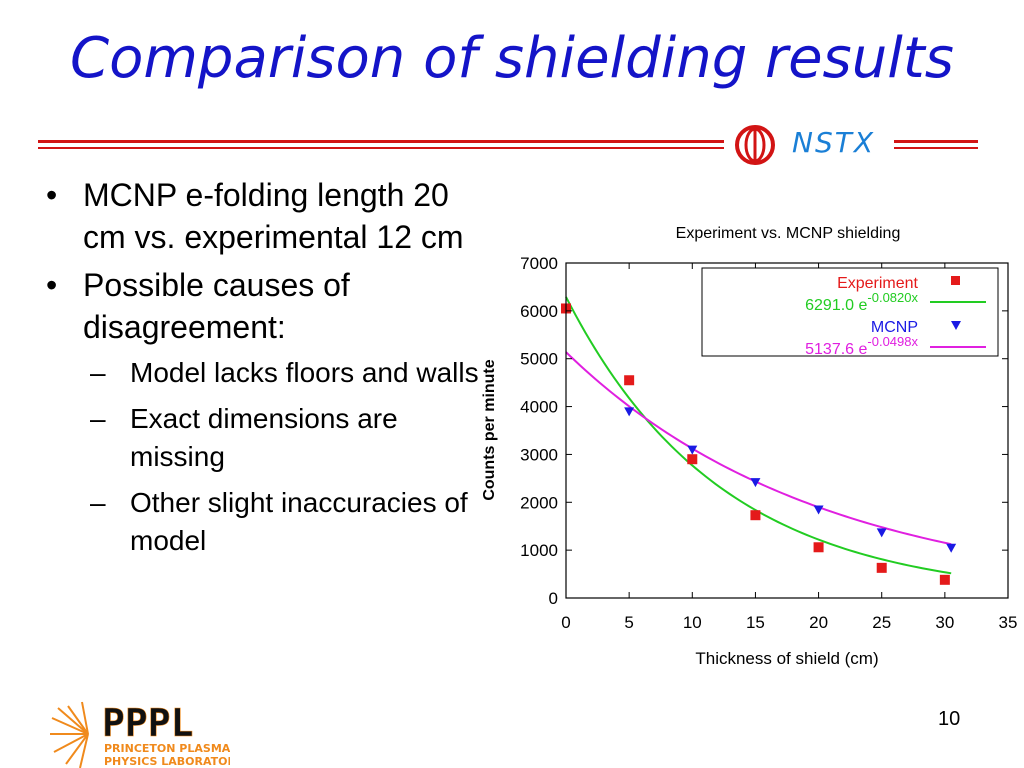  What do you see at coordinates (836, 349) in the screenshot?
I see `fit-mcnp-coef: 5137.6 e` at bounding box center [836, 349].